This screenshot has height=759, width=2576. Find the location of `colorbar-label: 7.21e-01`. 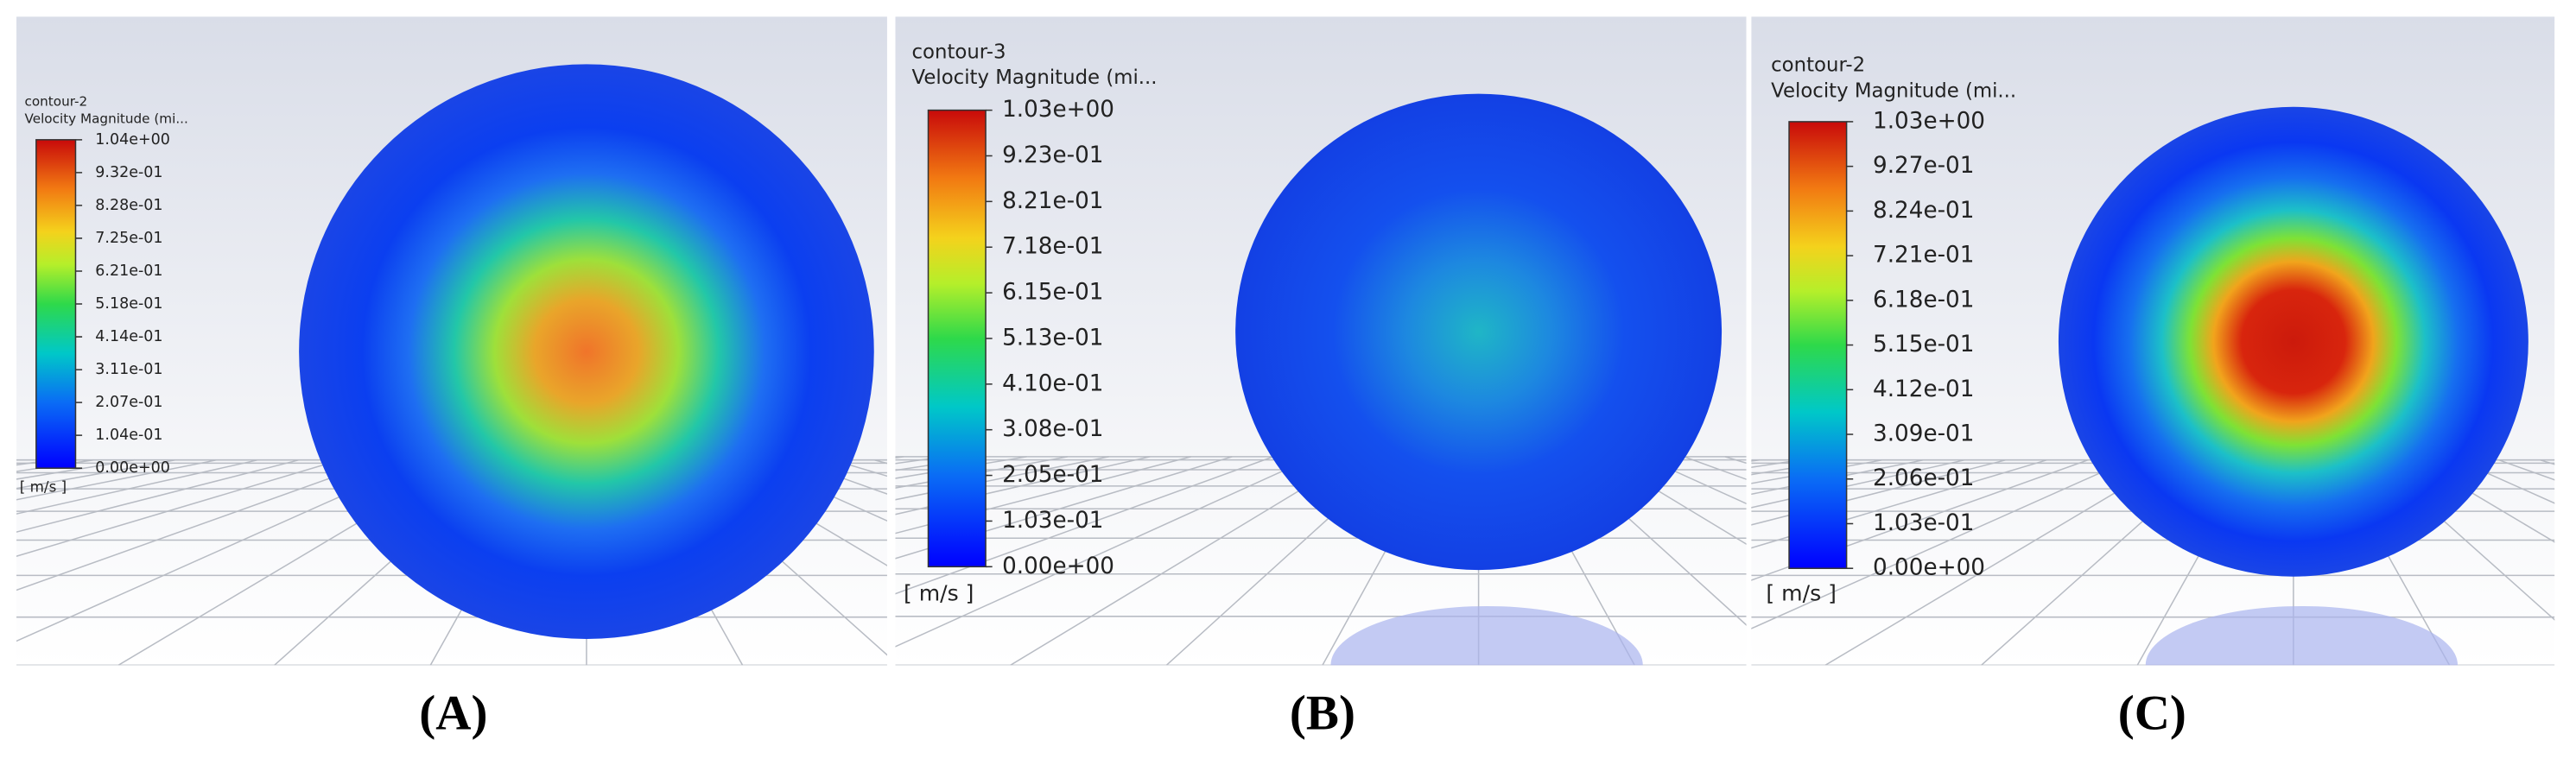

colorbar-label: 7.21e-01 is located at coordinates (1923, 256).